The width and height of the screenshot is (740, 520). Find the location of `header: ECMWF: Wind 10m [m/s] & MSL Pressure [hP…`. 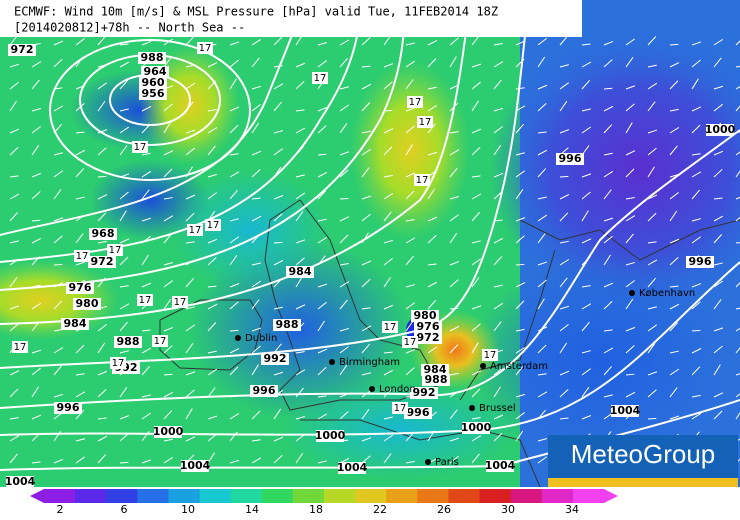

header: ECMWF: Wind 10m [m/s] & MSL Pressure [hP… is located at coordinates (291, 18).